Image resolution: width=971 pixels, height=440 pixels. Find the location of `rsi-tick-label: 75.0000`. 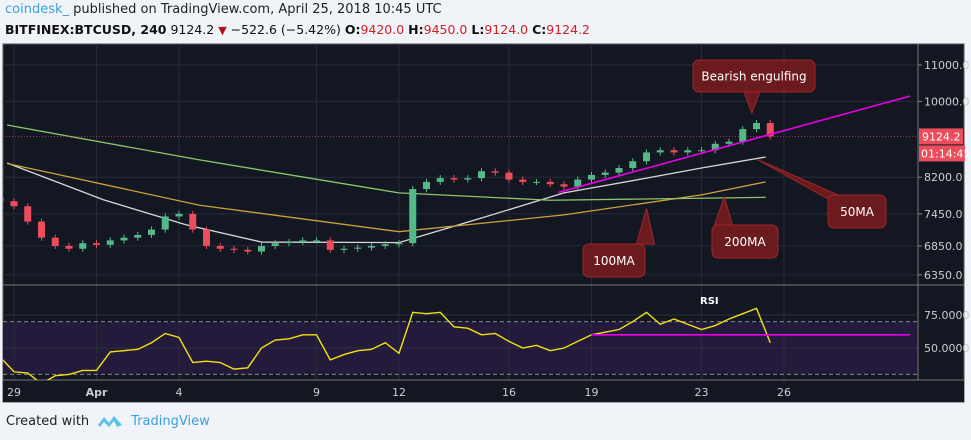

rsi-tick-label: 75.0000 is located at coordinates (947, 315).